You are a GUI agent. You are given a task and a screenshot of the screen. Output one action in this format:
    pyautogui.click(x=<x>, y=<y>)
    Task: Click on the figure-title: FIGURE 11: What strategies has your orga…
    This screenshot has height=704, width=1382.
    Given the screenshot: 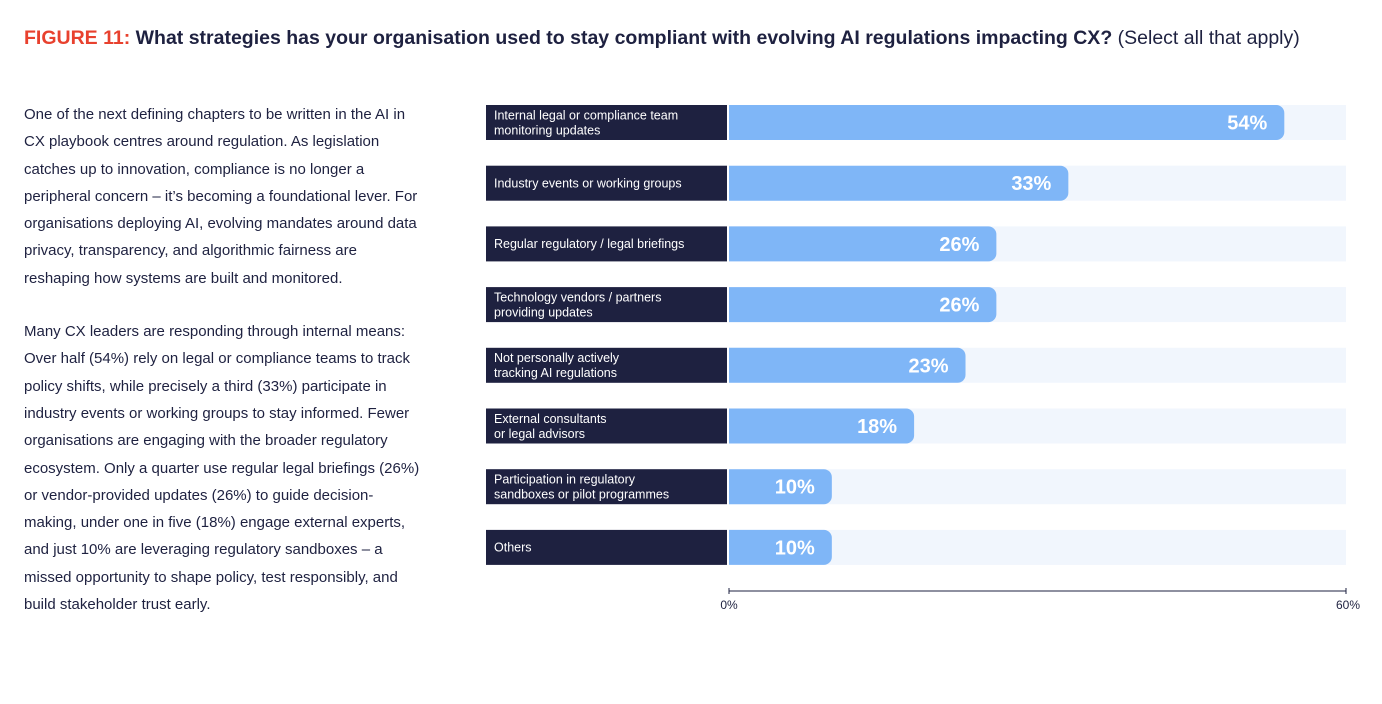 What is the action you would take?
    pyautogui.click(x=662, y=38)
    